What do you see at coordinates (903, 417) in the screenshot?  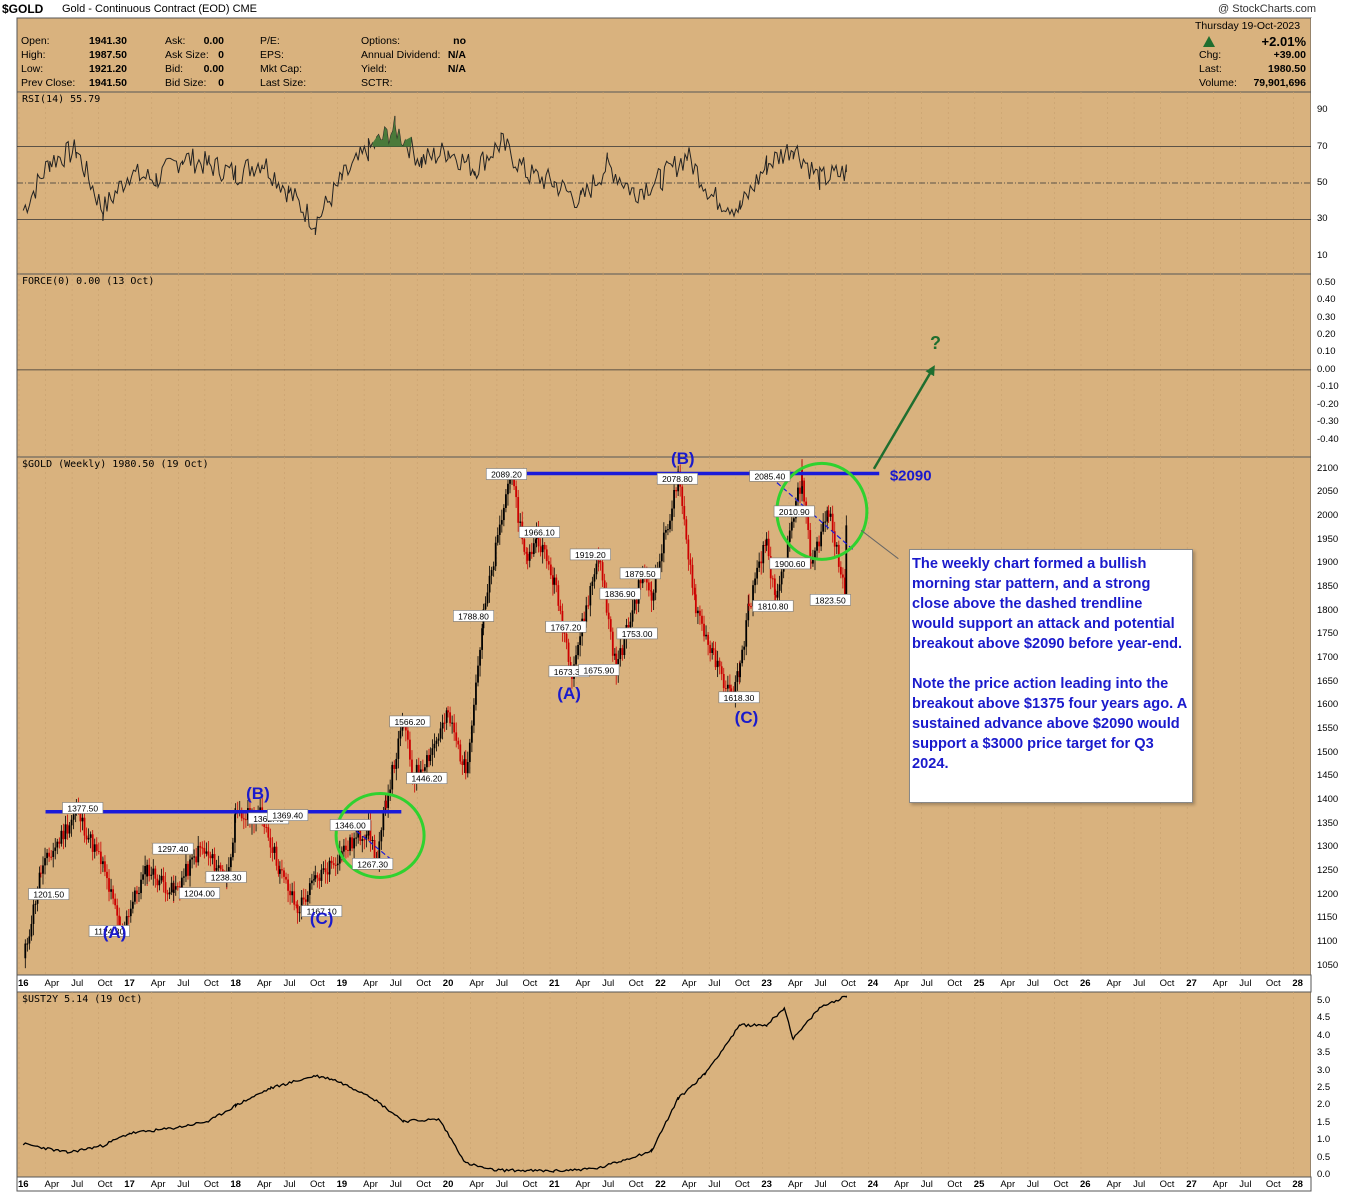 I see `breakout-arrow` at bounding box center [903, 417].